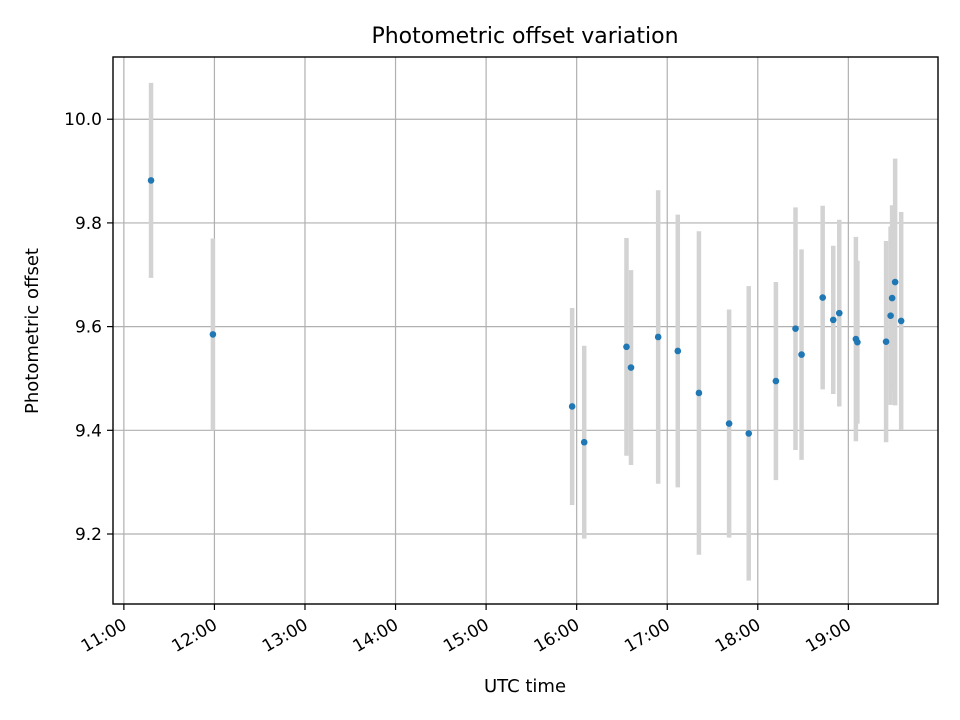 The image size is (960, 720). What do you see at coordinates (88, 224) in the screenshot?
I see `y-tick-label: 9.8` at bounding box center [88, 224].